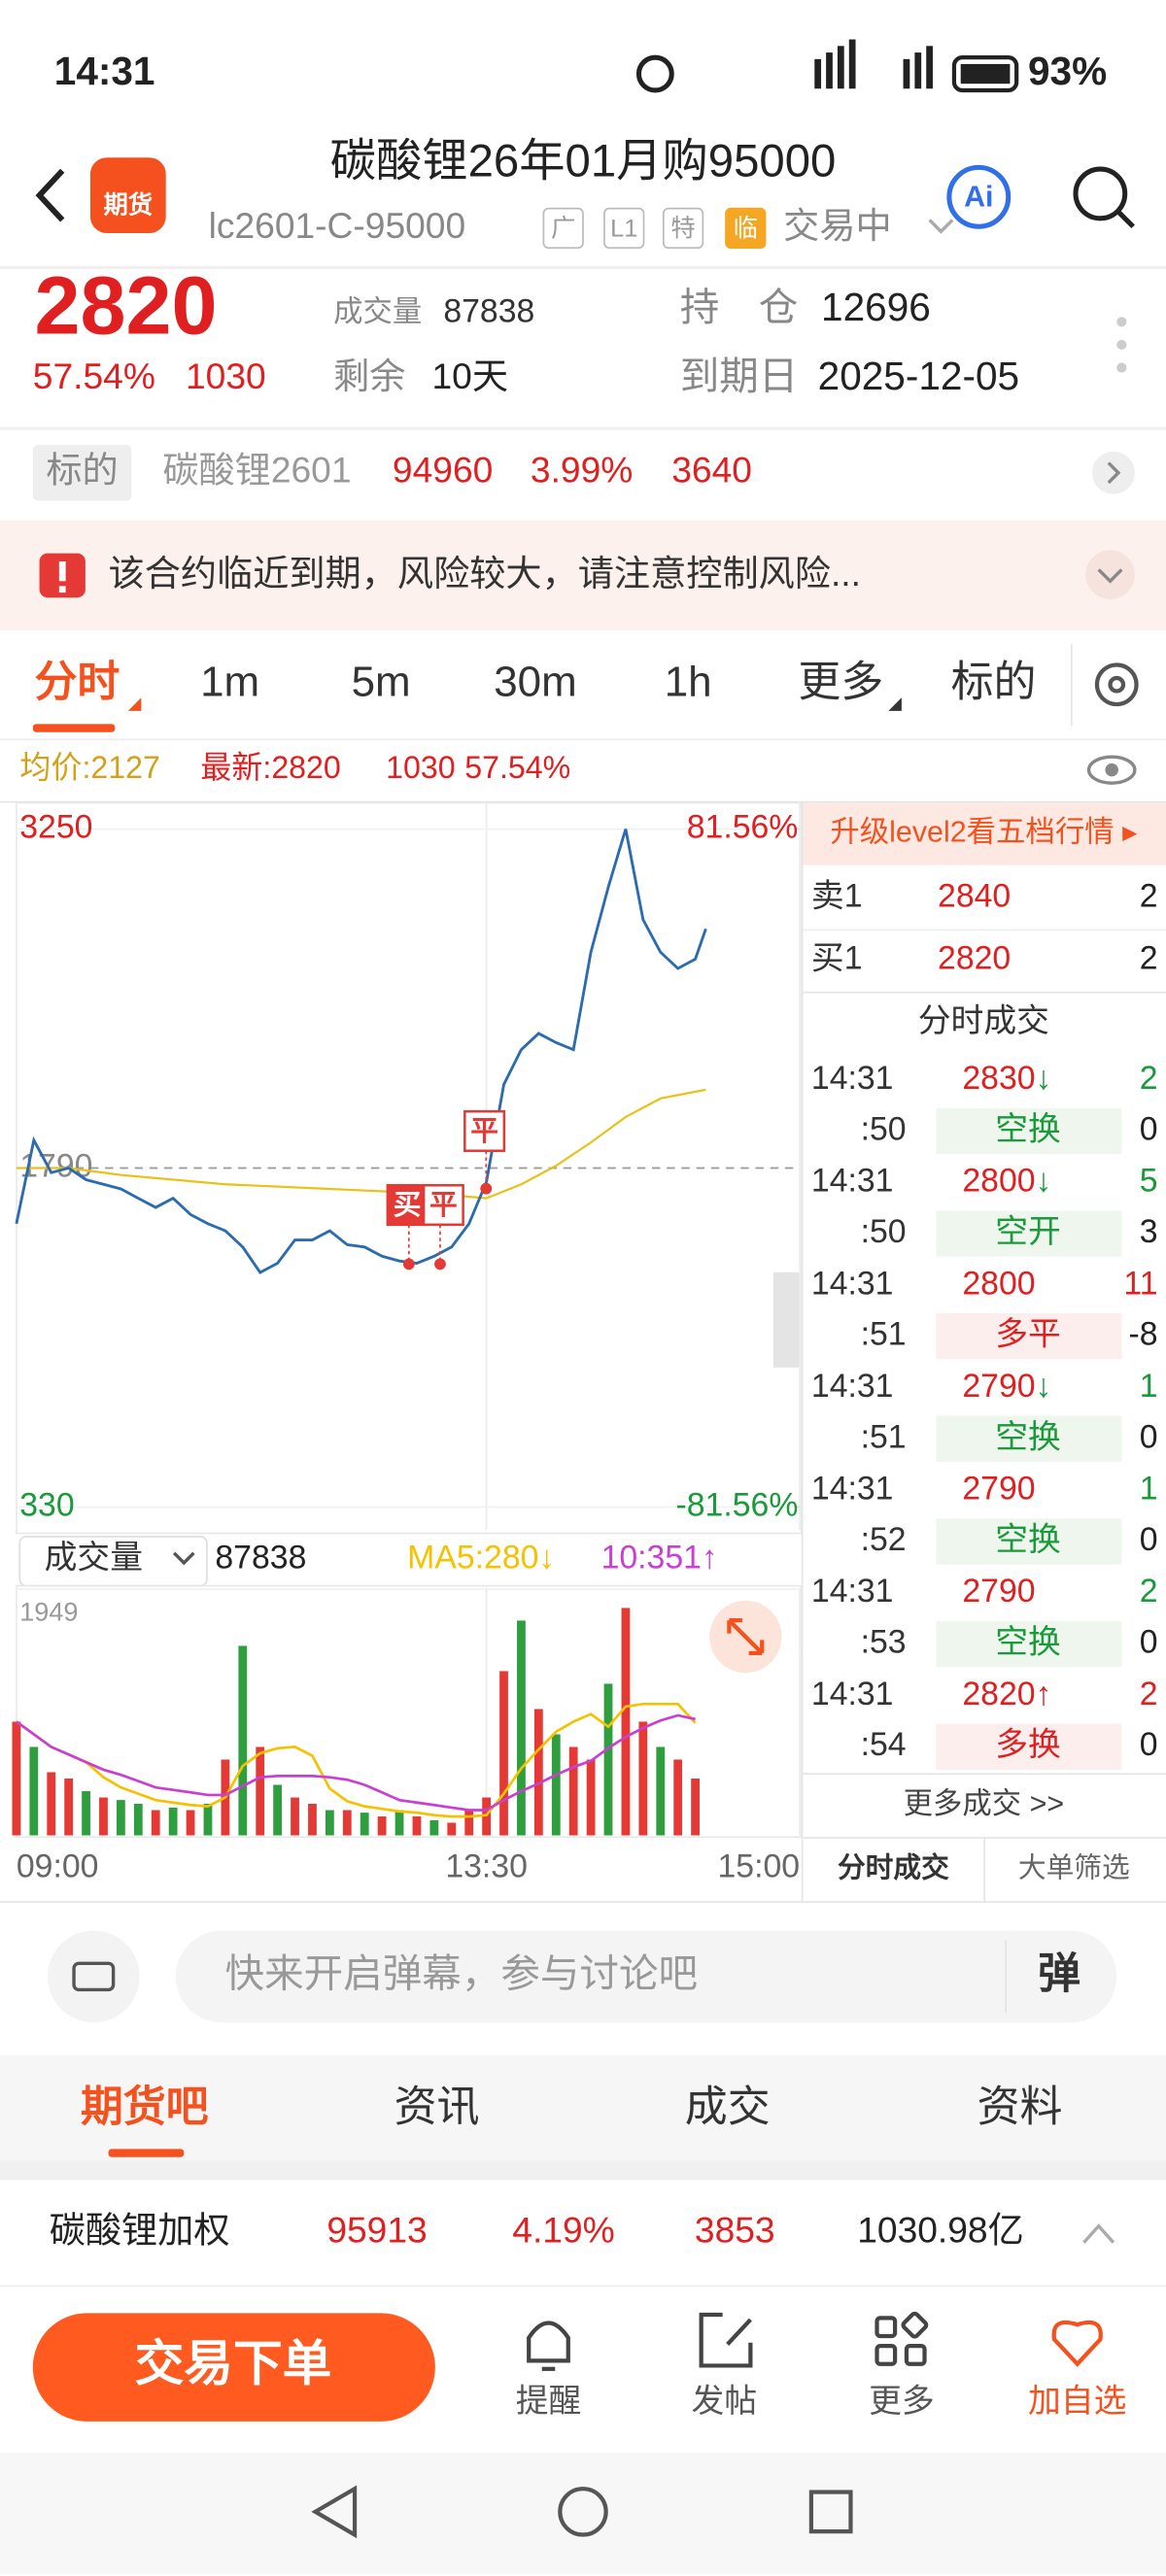 Image resolution: width=1166 pixels, height=2576 pixels. Describe the element at coordinates (759, 1865) in the screenshot. I see `x-tick-label: 15:00` at that location.